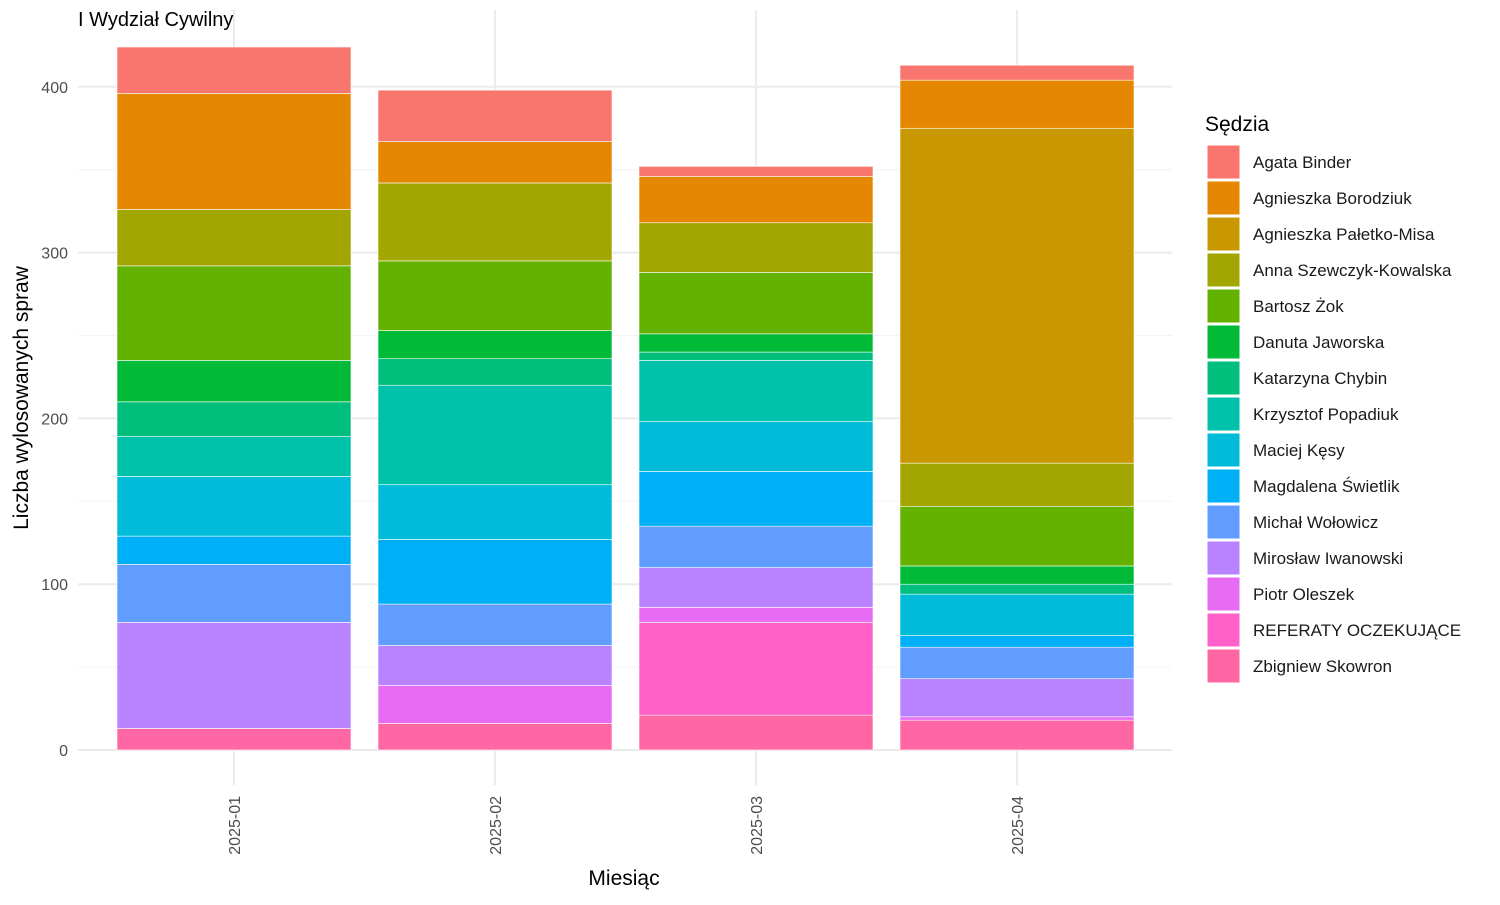 The image size is (1500, 905). What do you see at coordinates (155, 20) in the screenshot?
I see `chart-title: I Wydział Cywilny` at bounding box center [155, 20].